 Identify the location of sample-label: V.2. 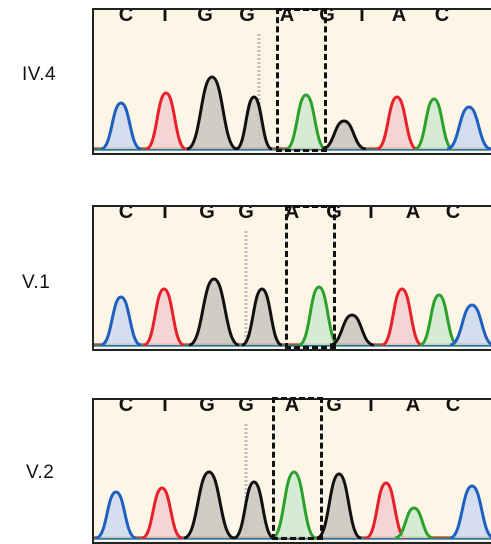
(40, 472).